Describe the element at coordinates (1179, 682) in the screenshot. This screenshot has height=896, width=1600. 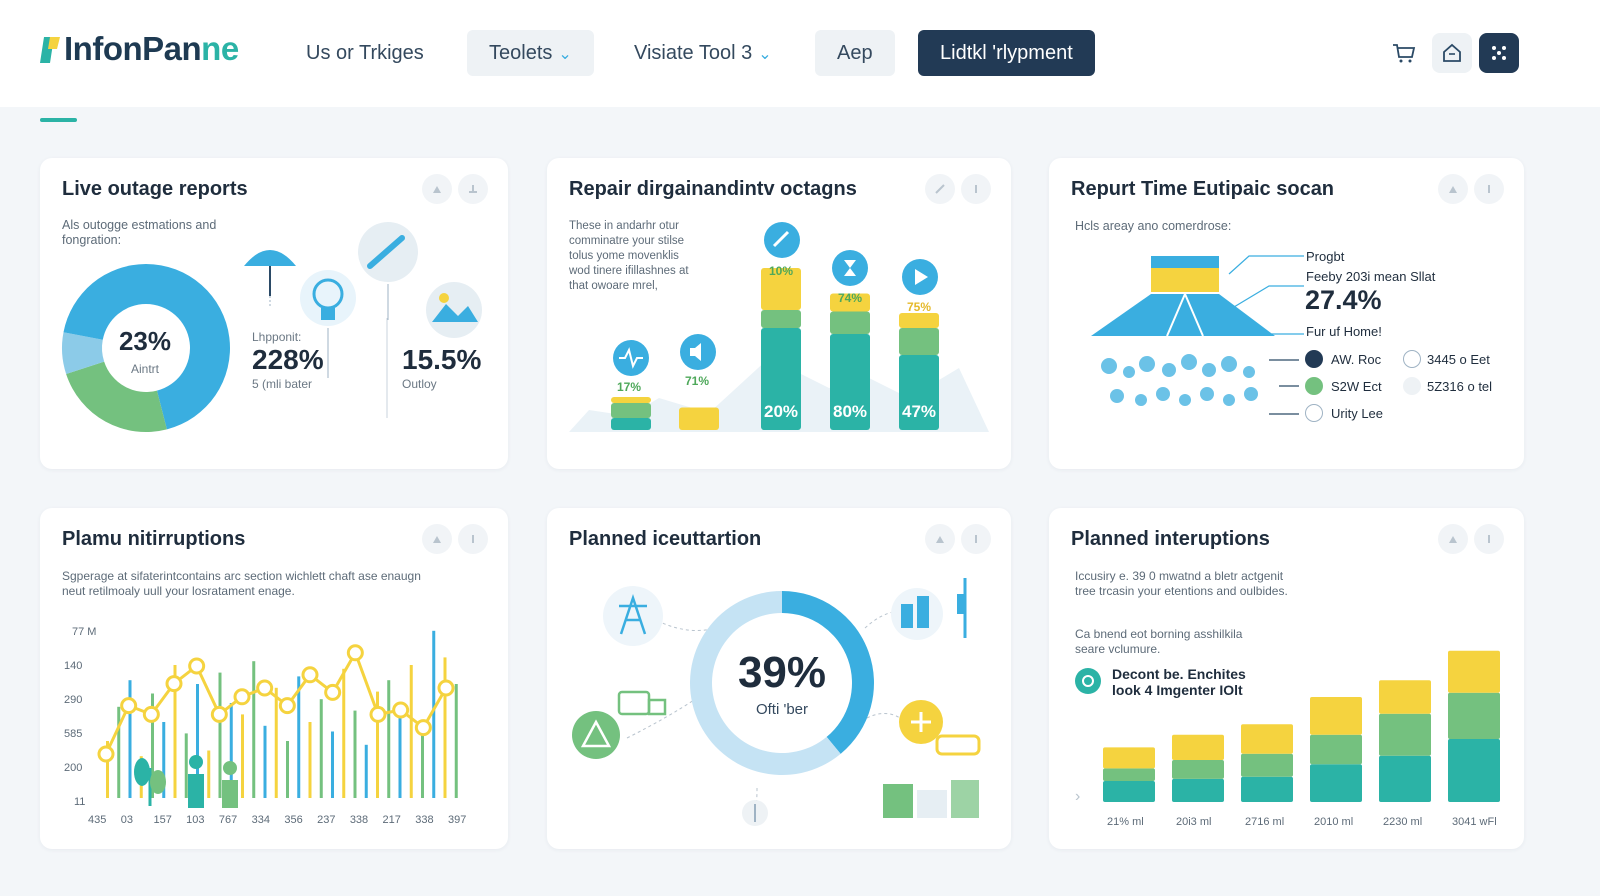
I see `callout-text: Decont be. Enchites look 4 Imgenter IOlt` at that location.